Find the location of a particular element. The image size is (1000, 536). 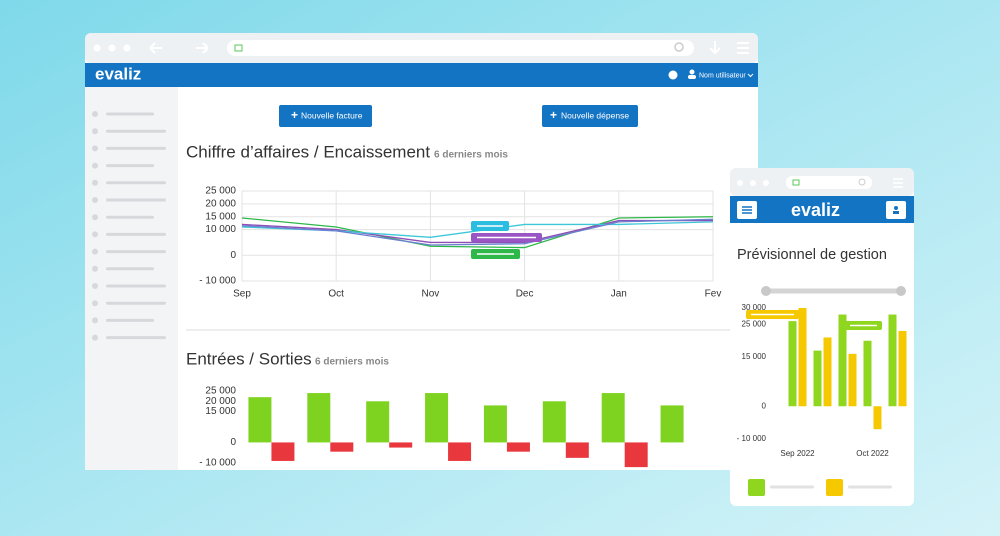

legend-swatch is located at coordinates (756, 487).